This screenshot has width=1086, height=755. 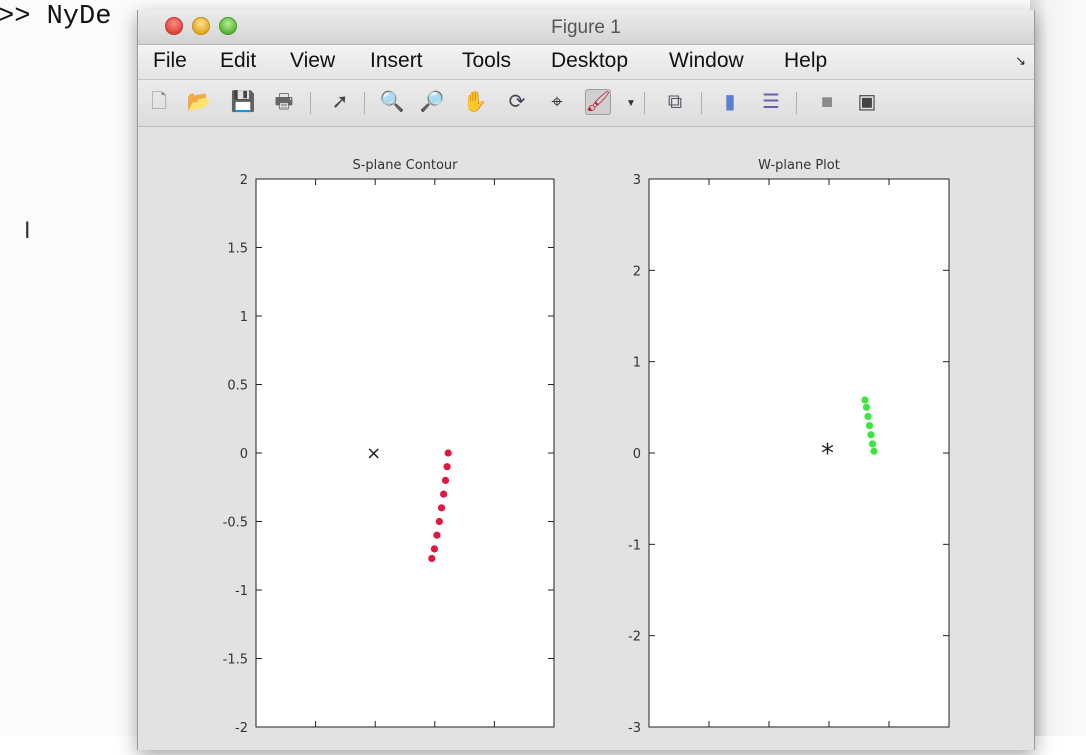 I want to click on save-icon: 💾, so click(x=243, y=102).